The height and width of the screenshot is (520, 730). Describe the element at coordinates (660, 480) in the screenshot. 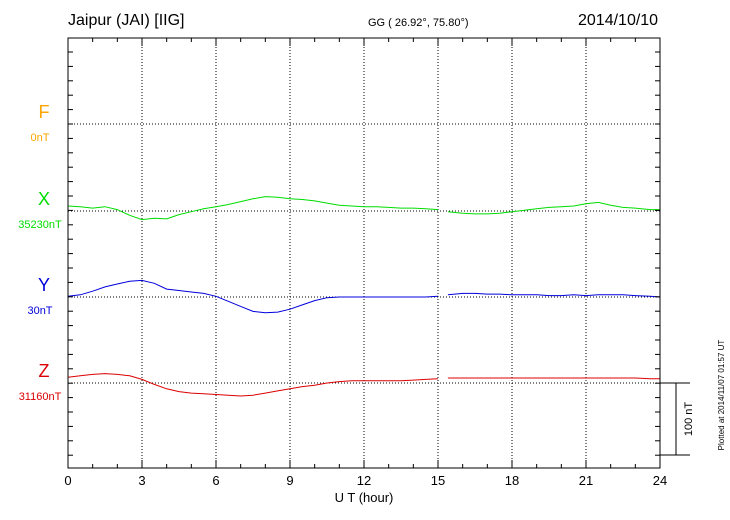

I see `x-tick-label: 24` at that location.